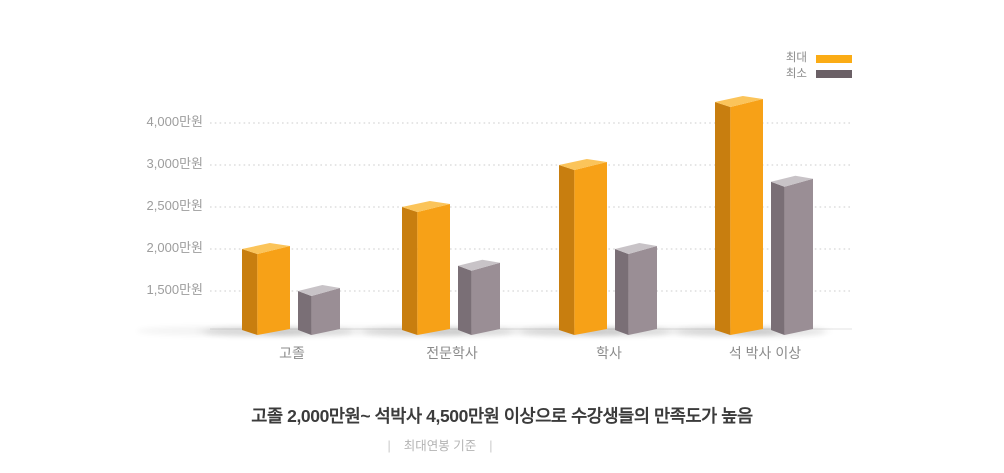 The width and height of the screenshot is (1004, 473). Describe the element at coordinates (452, 353) in the screenshot. I see `x-category-label: 전문학사` at that location.